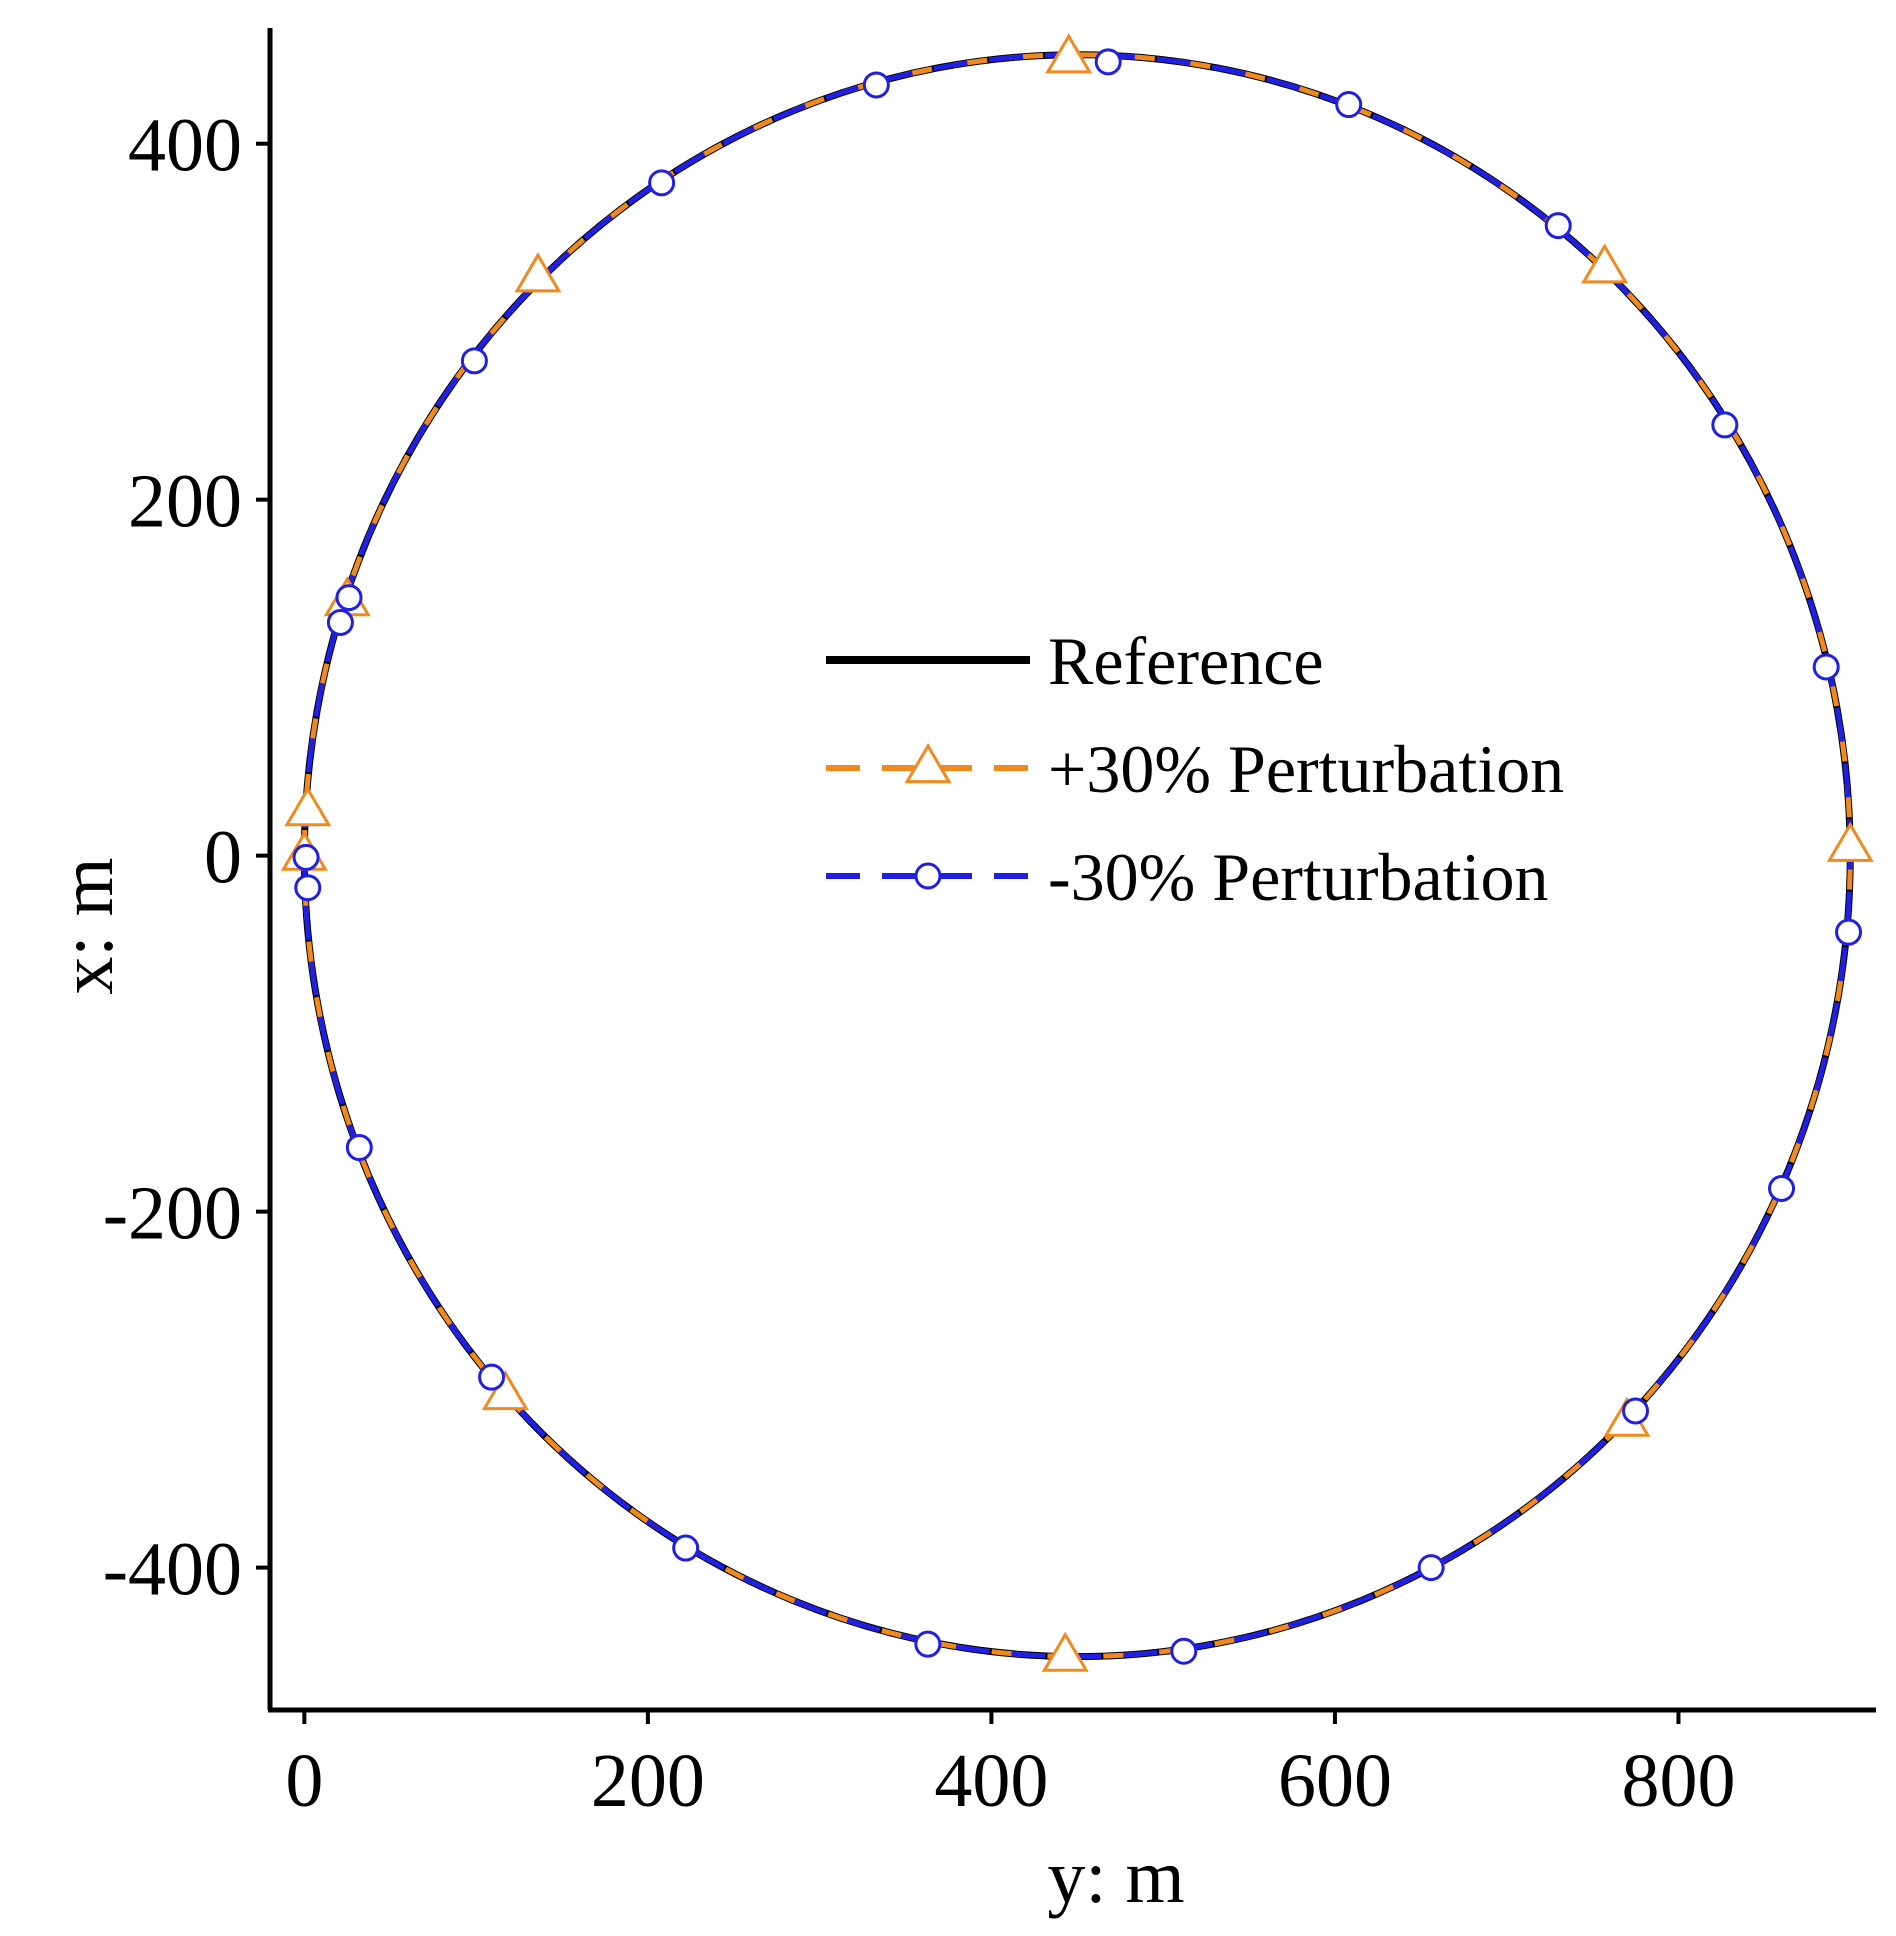 This screenshot has width=1896, height=1936. I want to click on x-ticks: 0 200 400 600 800, so click(1010, 1766).